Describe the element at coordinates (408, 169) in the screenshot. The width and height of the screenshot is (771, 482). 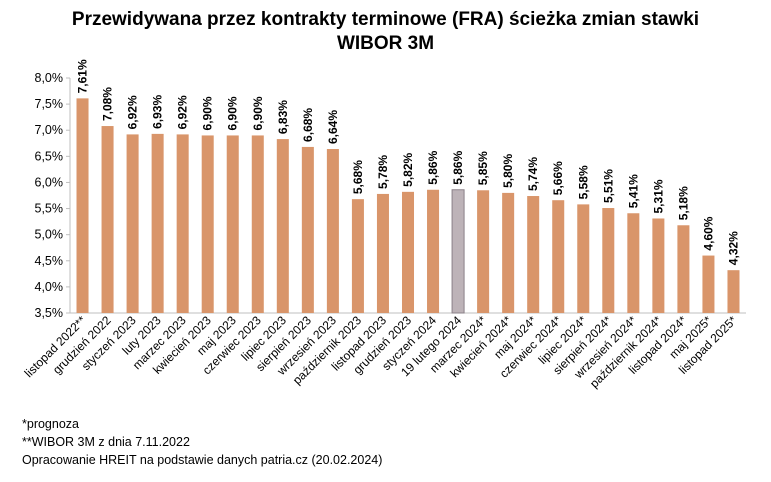
I see `value-label: 5,82%` at that location.